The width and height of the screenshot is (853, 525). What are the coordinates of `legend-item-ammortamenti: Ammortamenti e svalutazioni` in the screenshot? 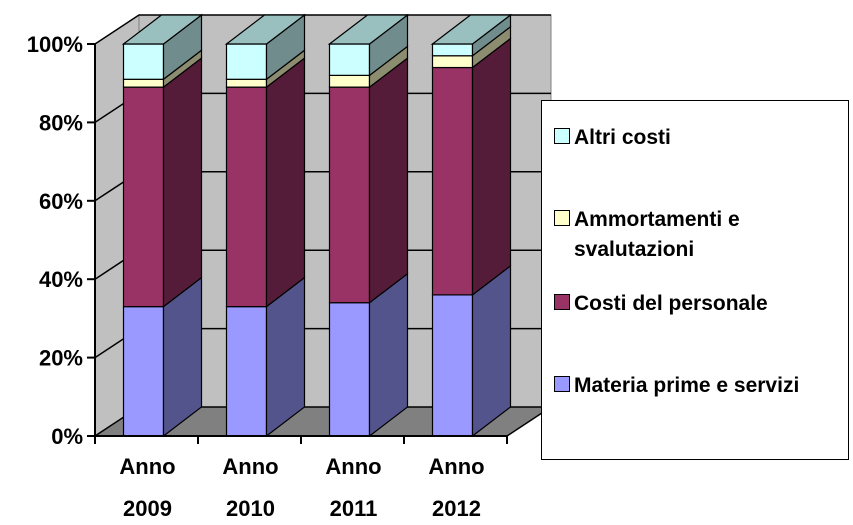 It's located at (694, 235).